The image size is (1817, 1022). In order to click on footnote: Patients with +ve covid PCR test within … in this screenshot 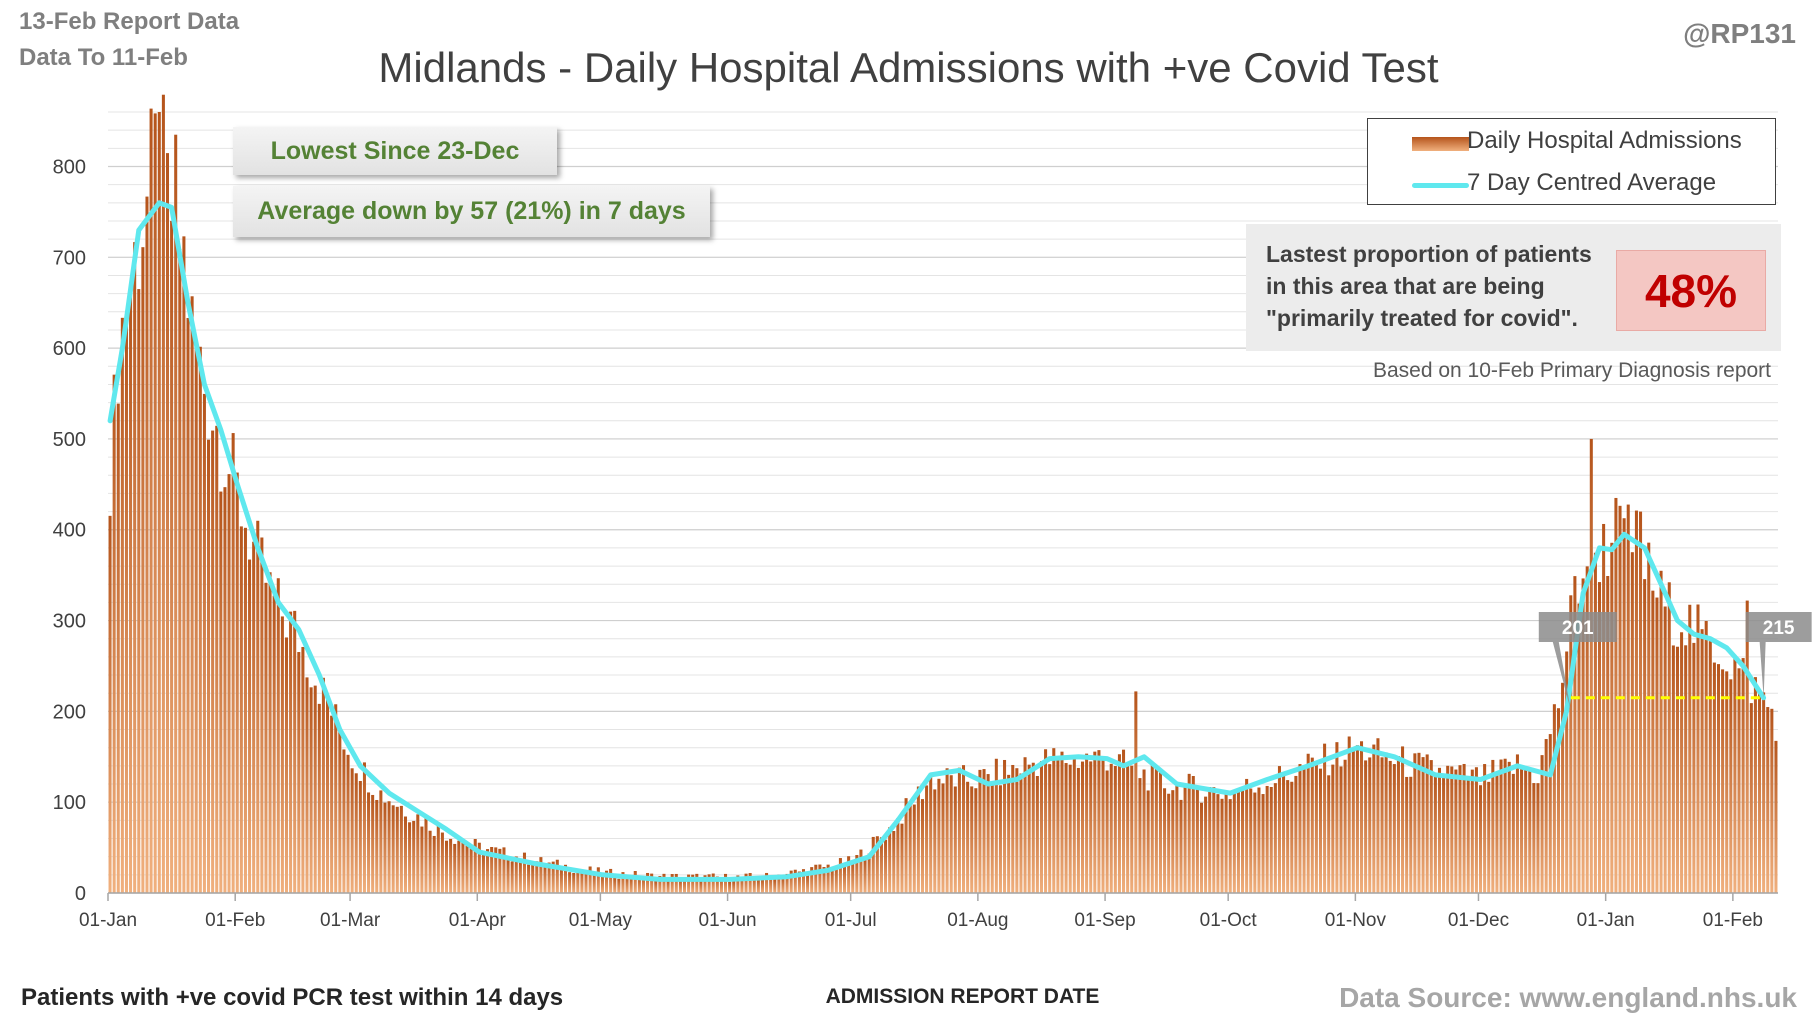, I will do `click(292, 997)`.